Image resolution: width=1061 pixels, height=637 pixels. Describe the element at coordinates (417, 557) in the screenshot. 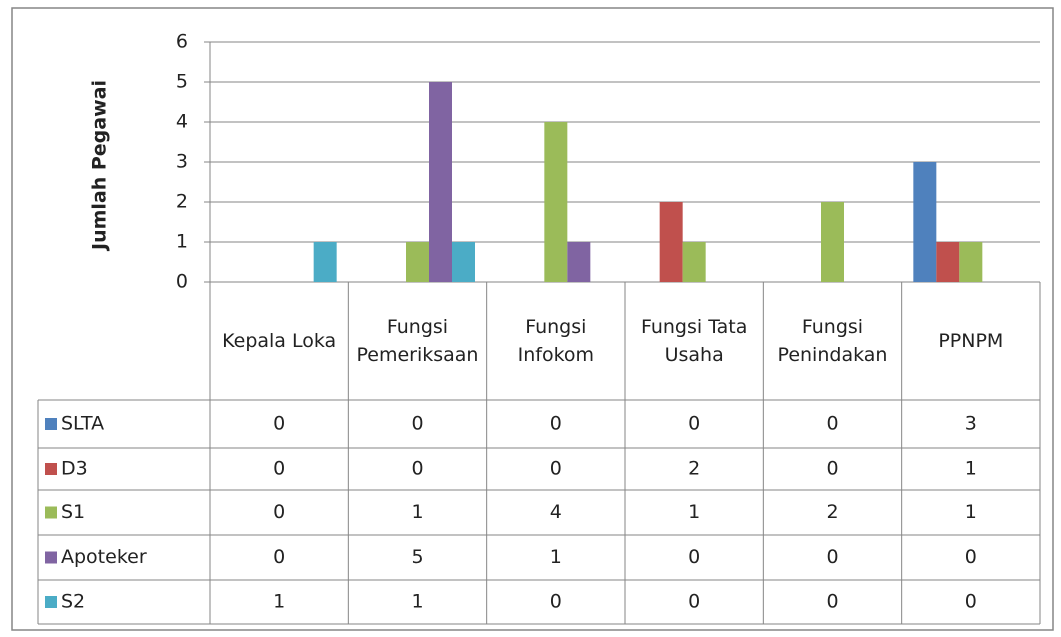

I see `table-value: 5` at that location.